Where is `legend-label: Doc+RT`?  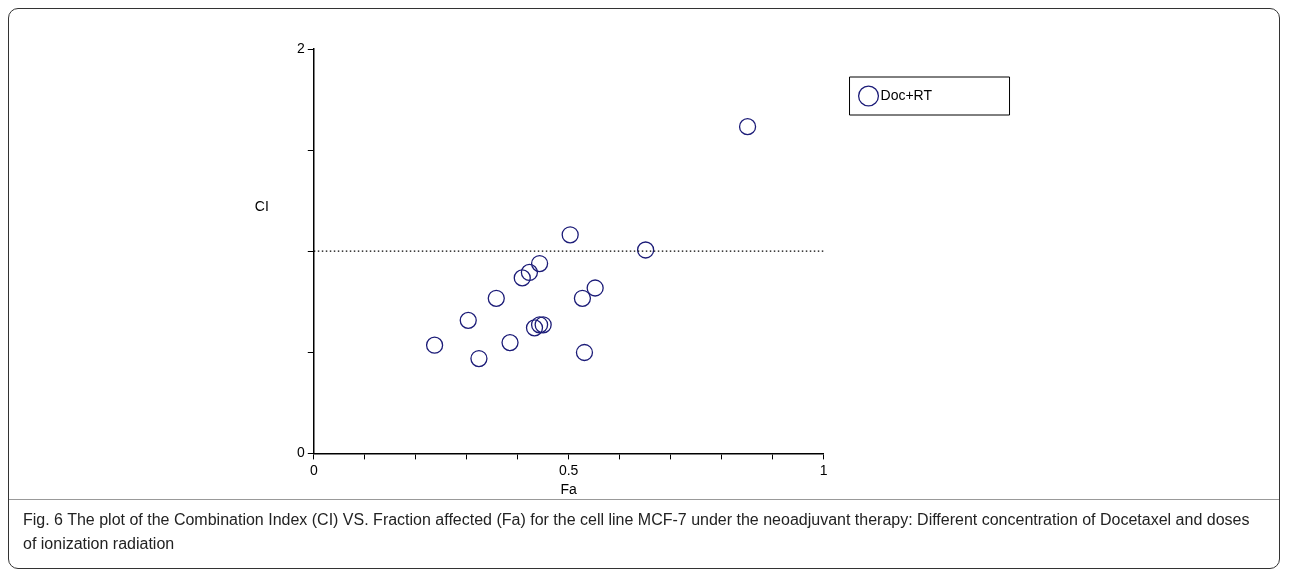 legend-label: Doc+RT is located at coordinates (906, 94).